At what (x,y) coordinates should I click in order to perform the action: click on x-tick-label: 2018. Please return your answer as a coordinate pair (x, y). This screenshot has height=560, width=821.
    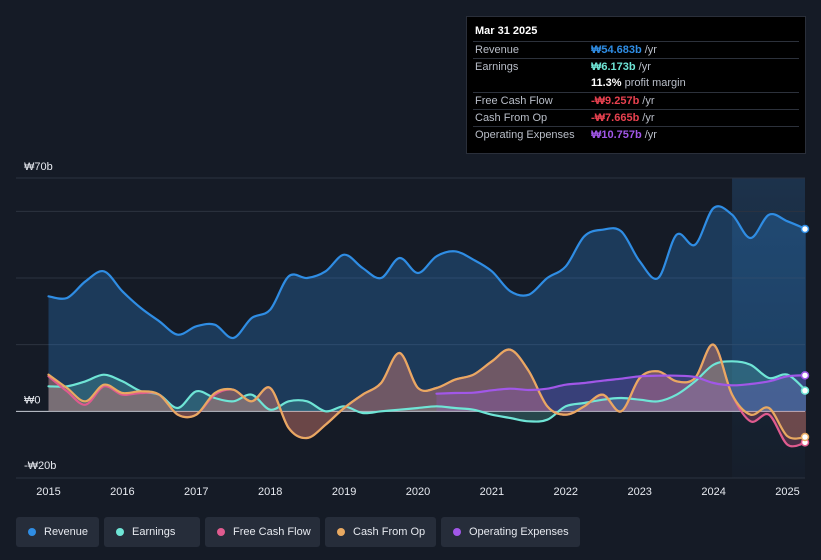
    Looking at the image, I should click on (270, 492).